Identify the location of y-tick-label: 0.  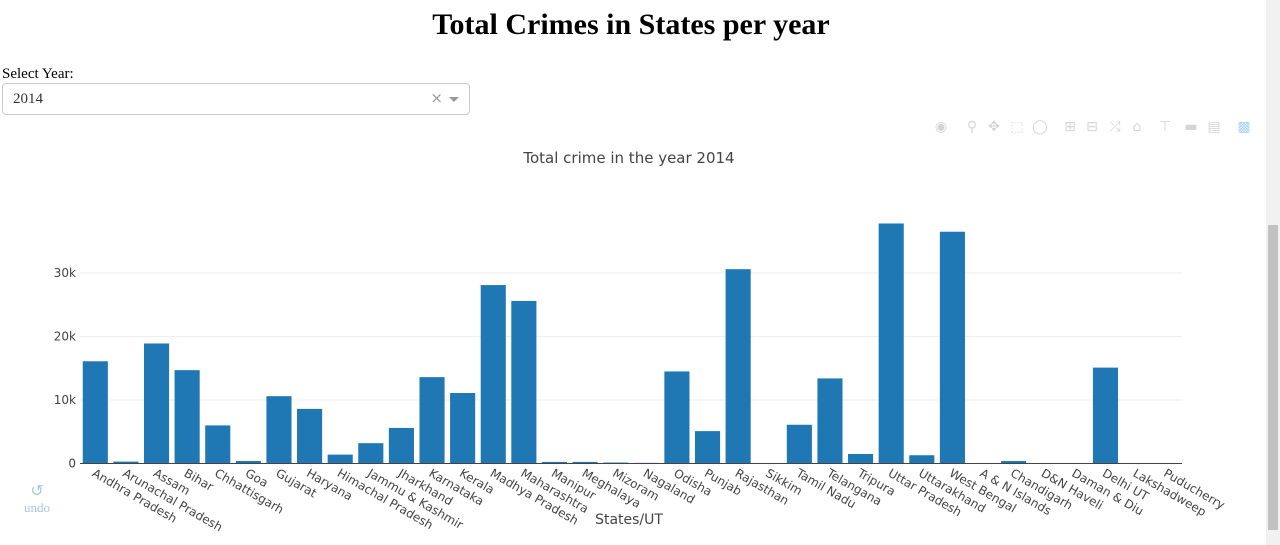
(72, 464).